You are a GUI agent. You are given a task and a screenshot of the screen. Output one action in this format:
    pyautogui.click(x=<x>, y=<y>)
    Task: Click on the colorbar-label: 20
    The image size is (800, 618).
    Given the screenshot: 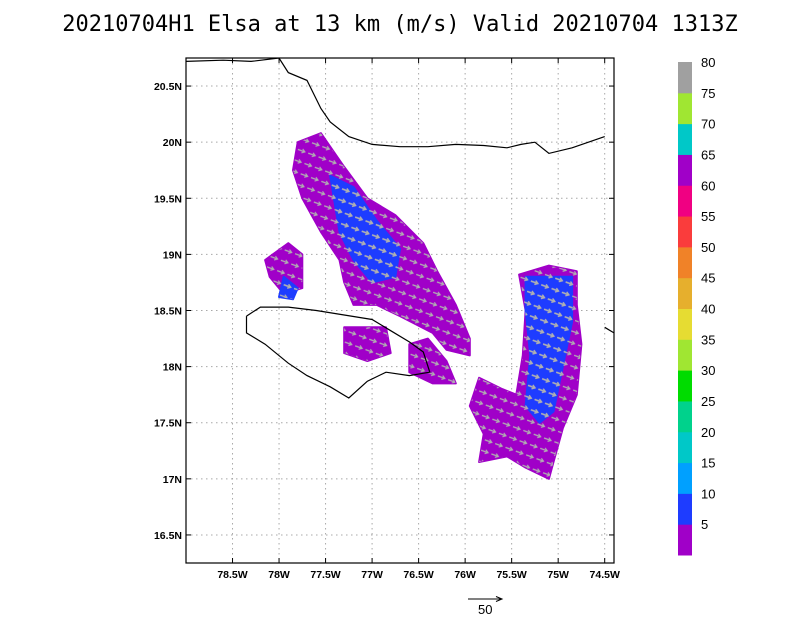 What is the action you would take?
    pyautogui.click(x=708, y=432)
    